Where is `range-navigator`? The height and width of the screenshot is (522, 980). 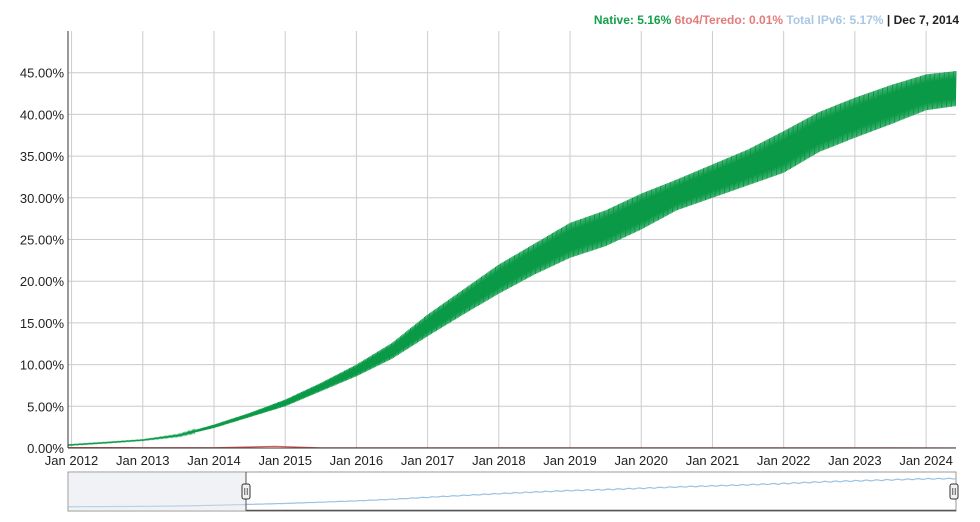 range-navigator is located at coordinates (513, 491).